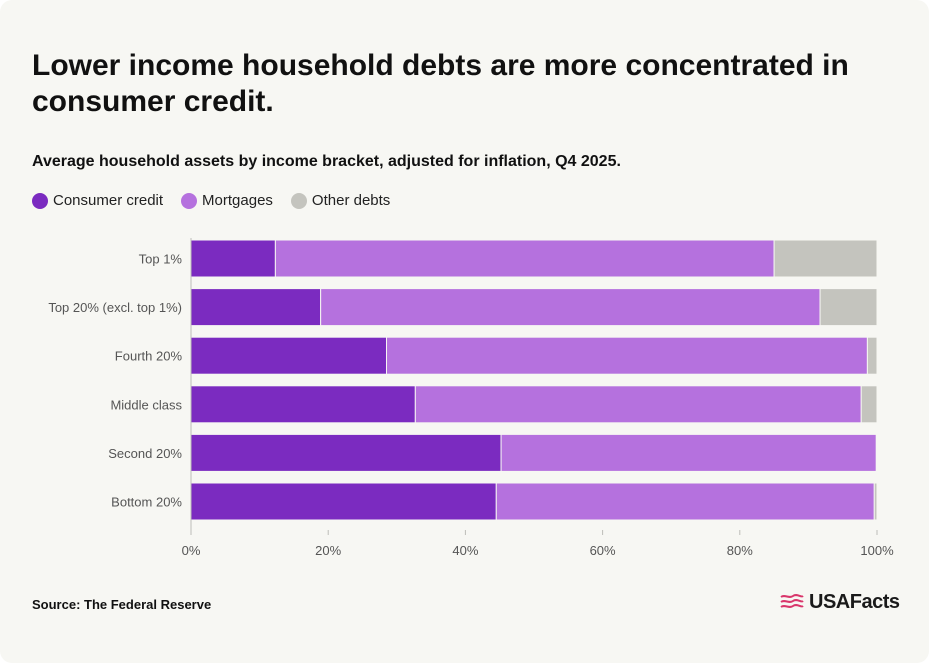 This screenshot has width=929, height=663. I want to click on category-label: Top 20% (excl. top 1%), so click(115, 307).